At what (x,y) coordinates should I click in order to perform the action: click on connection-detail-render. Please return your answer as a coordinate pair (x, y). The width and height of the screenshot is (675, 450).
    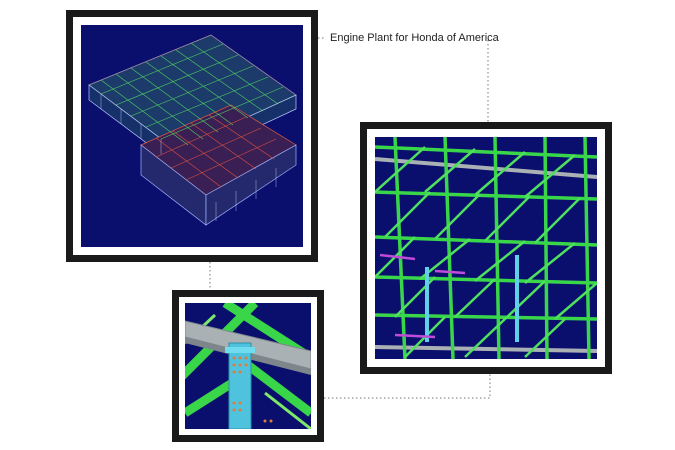
    Looking at the image, I should click on (248, 366).